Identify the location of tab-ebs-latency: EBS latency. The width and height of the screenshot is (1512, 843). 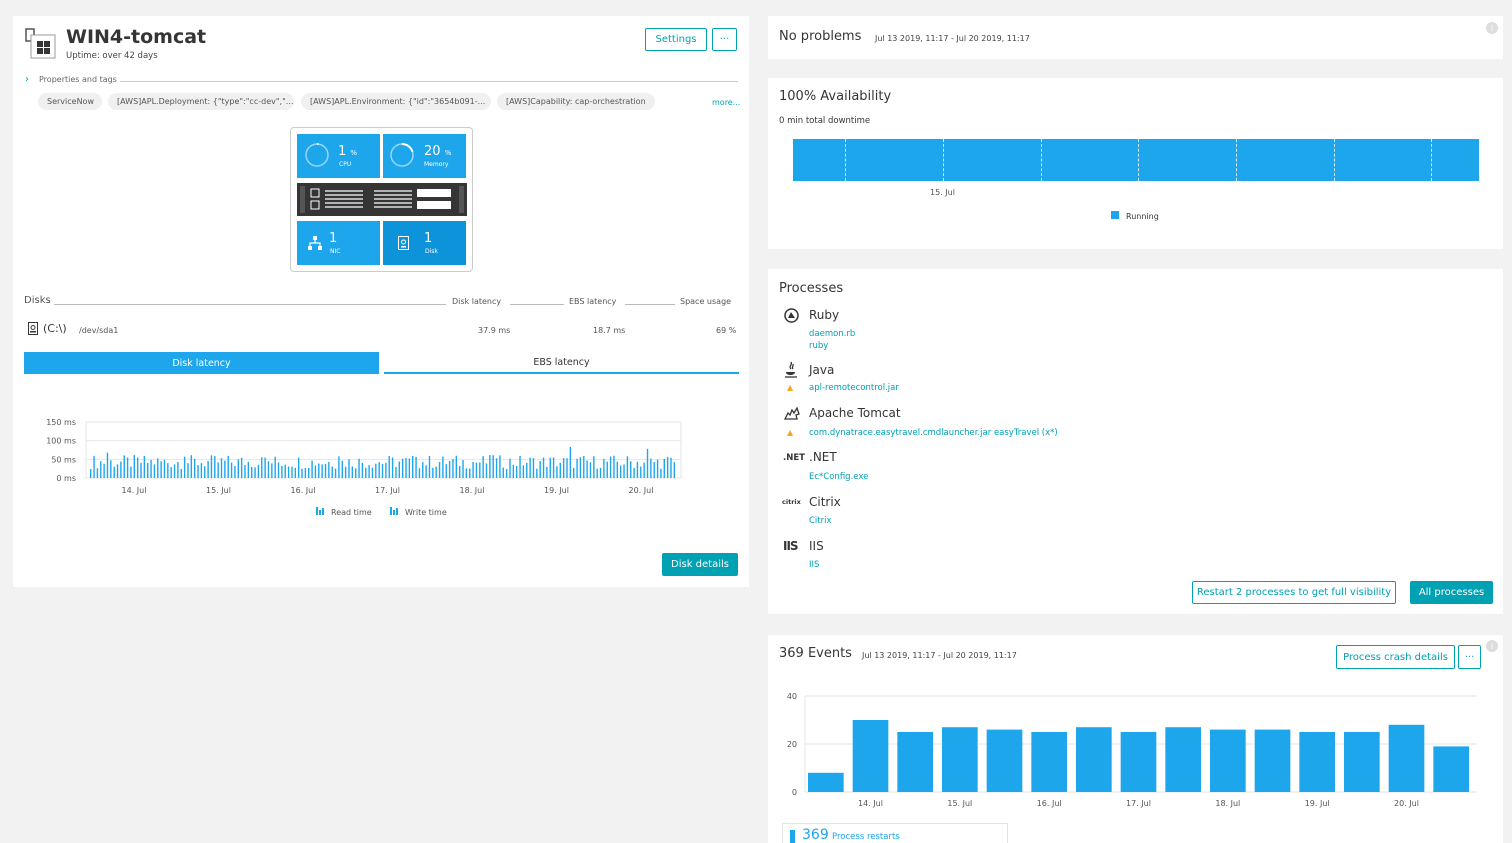
(561, 363).